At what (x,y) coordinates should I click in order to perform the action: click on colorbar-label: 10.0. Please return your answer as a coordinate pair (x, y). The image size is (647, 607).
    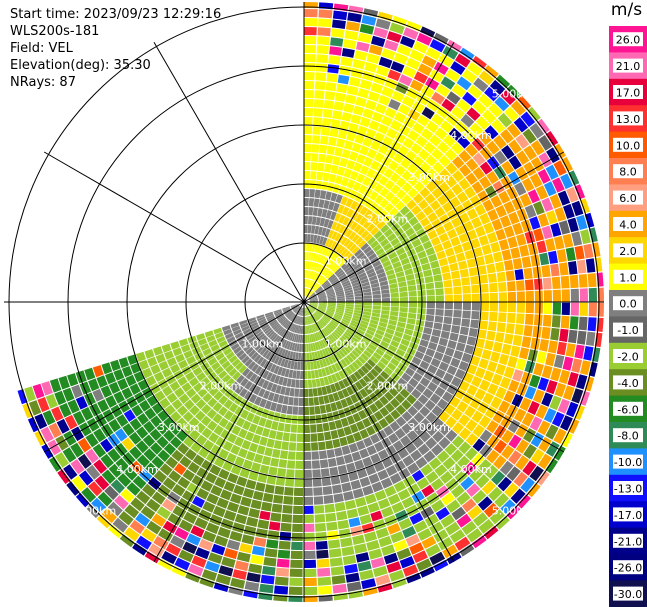
    Looking at the image, I should click on (628, 145).